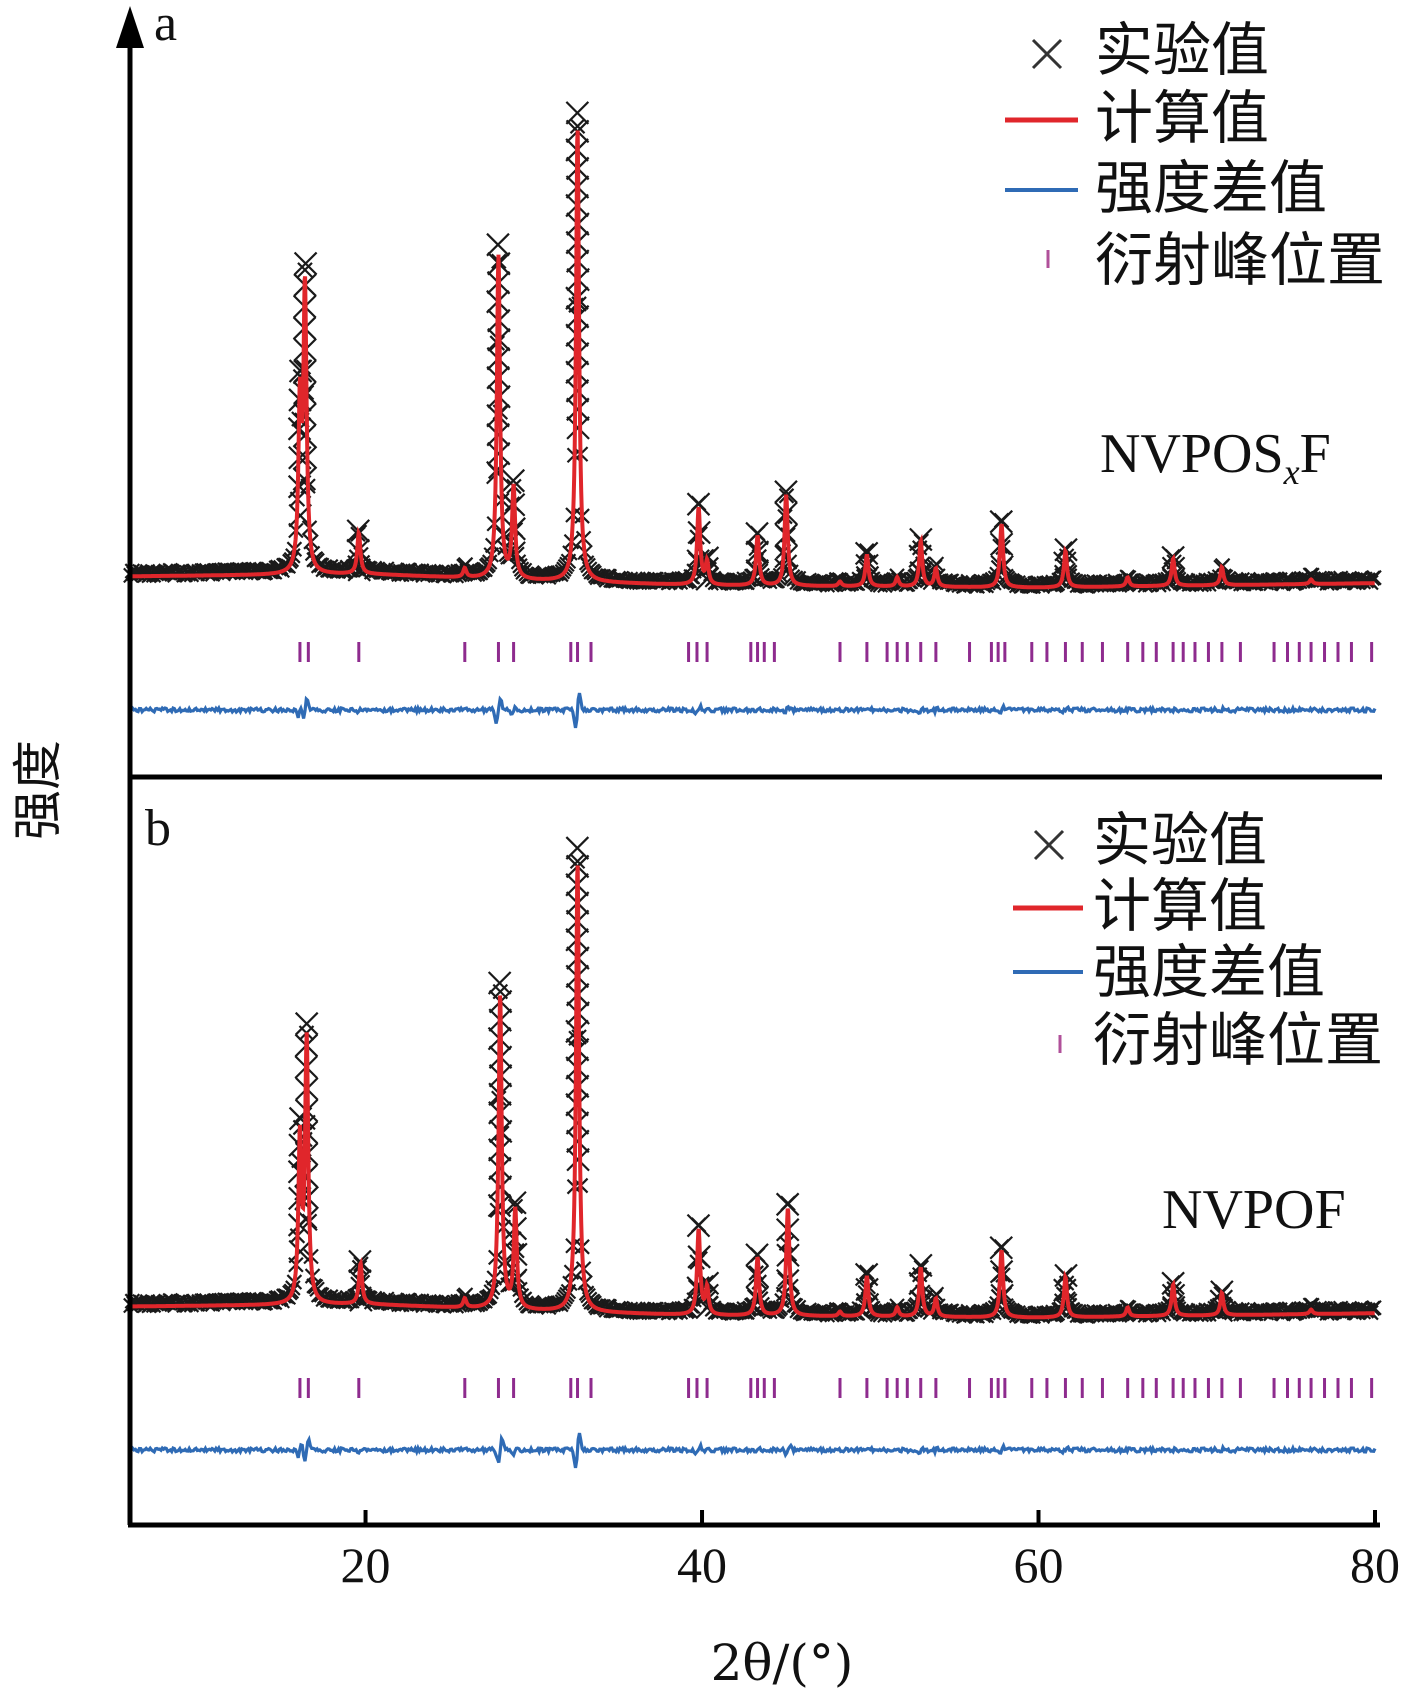 This screenshot has height=1701, width=1417. Describe the element at coordinates (836, 652) in the screenshot. I see `bragg-series-a` at that location.